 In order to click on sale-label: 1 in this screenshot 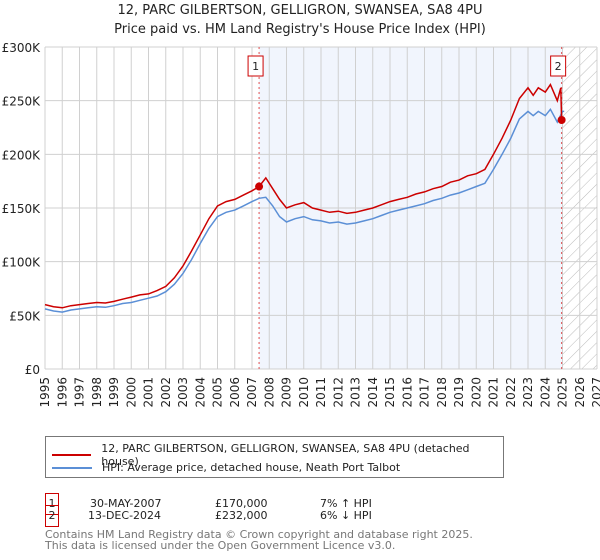, I will do `click(255, 66)`.